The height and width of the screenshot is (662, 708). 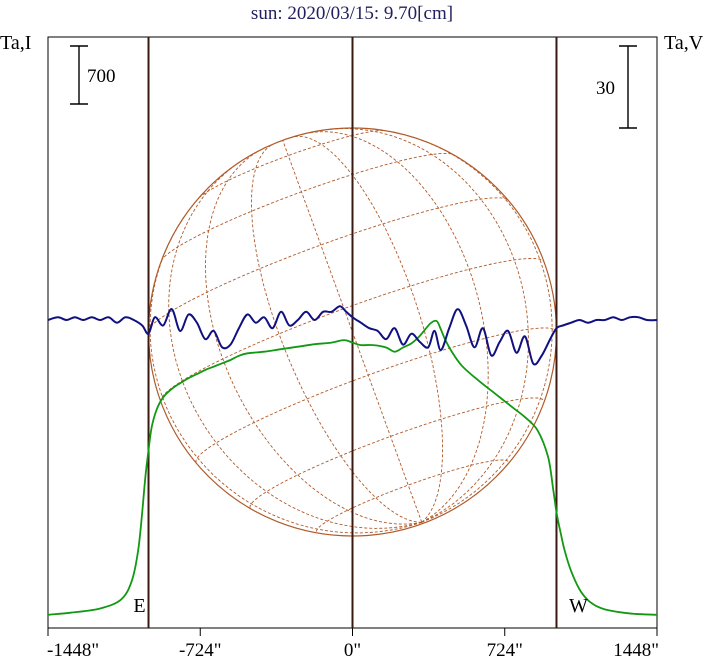 I want to click on x-tick-label: 724", so click(x=505, y=650).